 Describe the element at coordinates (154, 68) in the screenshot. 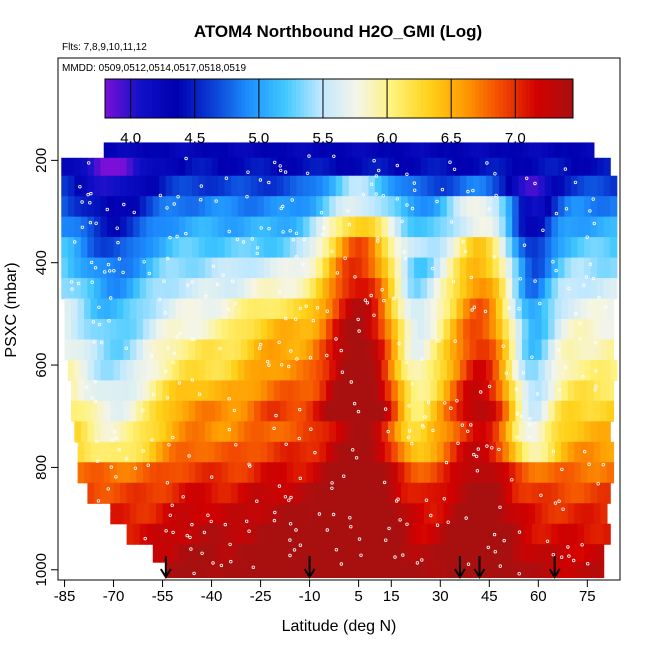

I see `dates-note: MMDD: 0509,0512,0514,0517,0518,0519` at that location.